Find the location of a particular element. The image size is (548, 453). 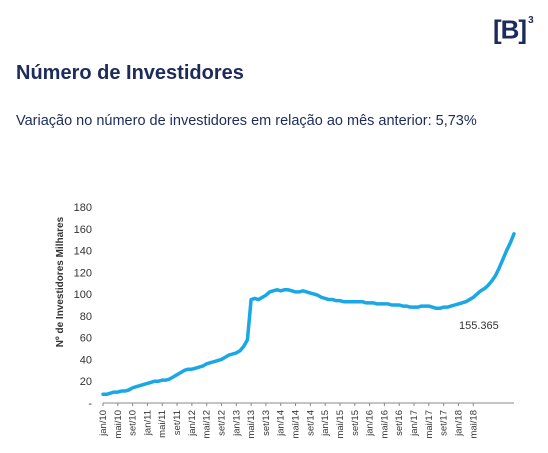

x-tick-label: mai/14 is located at coordinates (296, 424).